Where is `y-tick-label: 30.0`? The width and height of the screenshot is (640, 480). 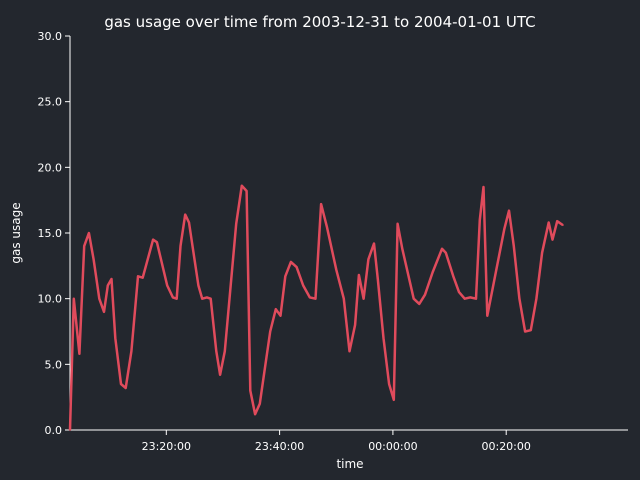
y-tick-label: 30.0 is located at coordinates (50, 36).